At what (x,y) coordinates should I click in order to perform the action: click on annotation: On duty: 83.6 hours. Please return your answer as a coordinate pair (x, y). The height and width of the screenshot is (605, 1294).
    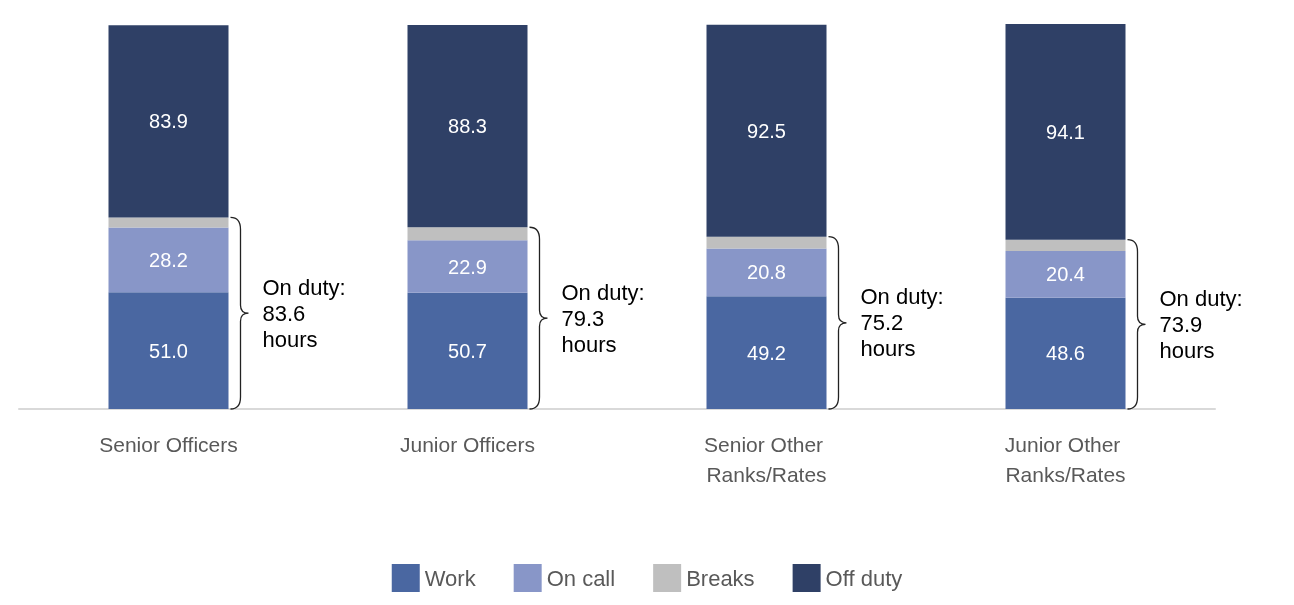
    Looking at the image, I should click on (304, 313).